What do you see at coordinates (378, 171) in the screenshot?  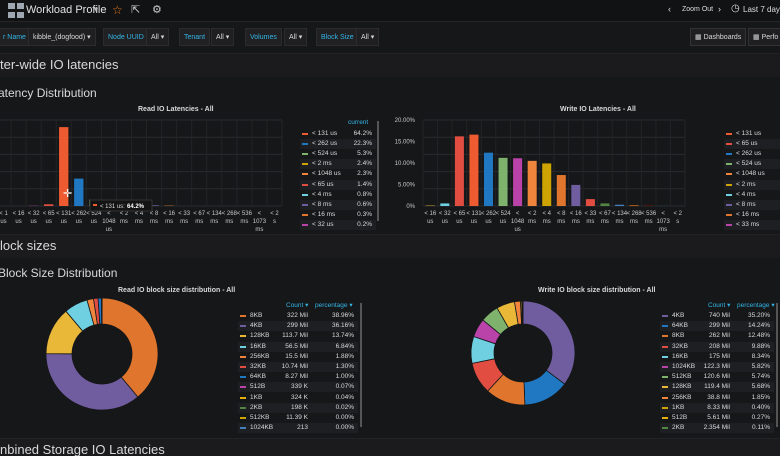 I see `read-latency-legend-scrollbar` at bounding box center [378, 171].